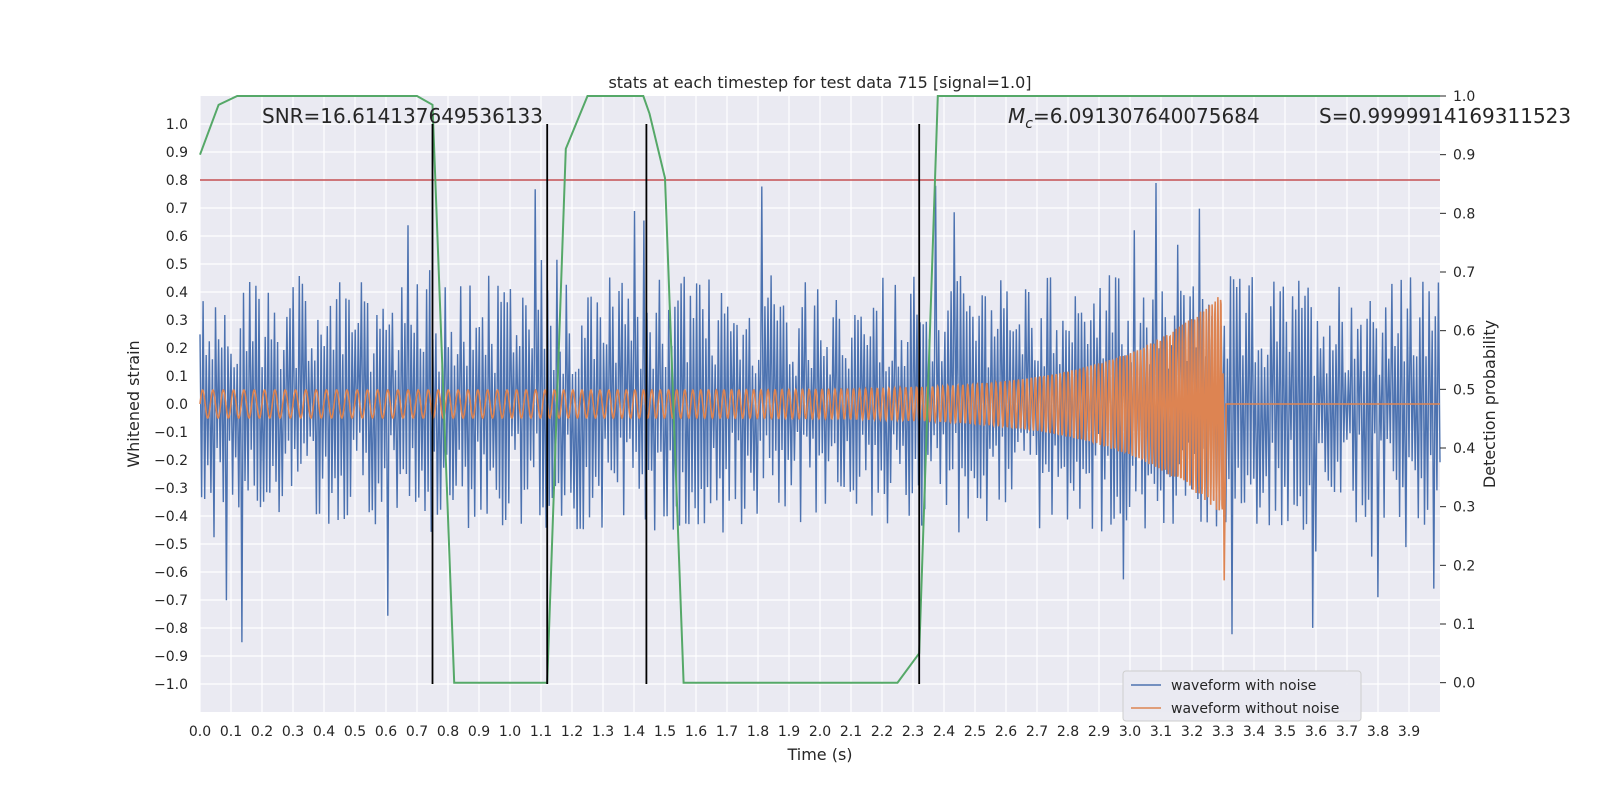 The height and width of the screenshot is (800, 1600). What do you see at coordinates (1255, 709) in the screenshot?
I see `legend-label-clean: waveform without noise` at bounding box center [1255, 709].